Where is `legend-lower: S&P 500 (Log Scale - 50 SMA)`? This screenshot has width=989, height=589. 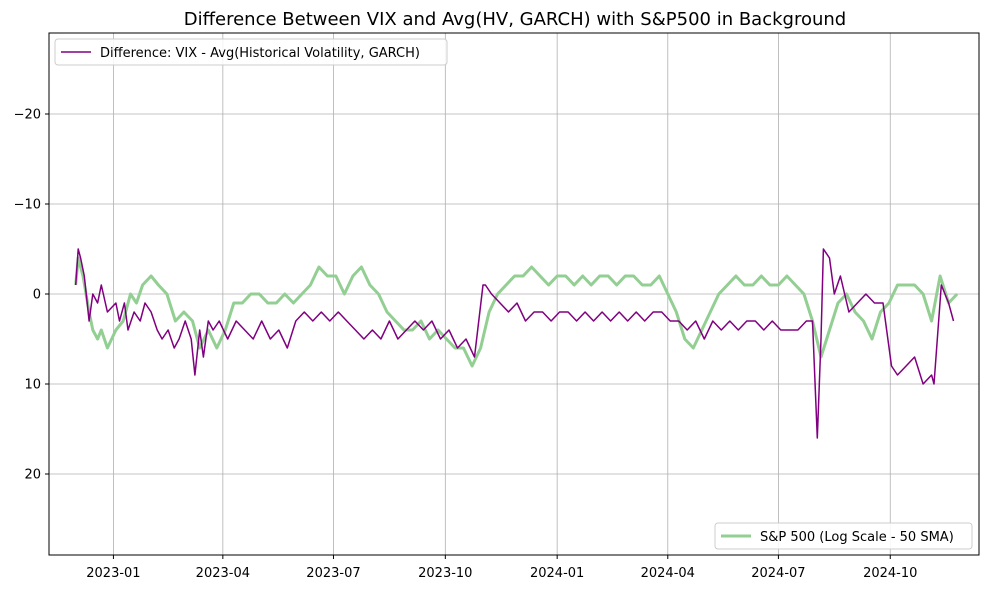
legend-lower: S&P 500 (Log Scale - 50 SMA) is located at coordinates (843, 536).